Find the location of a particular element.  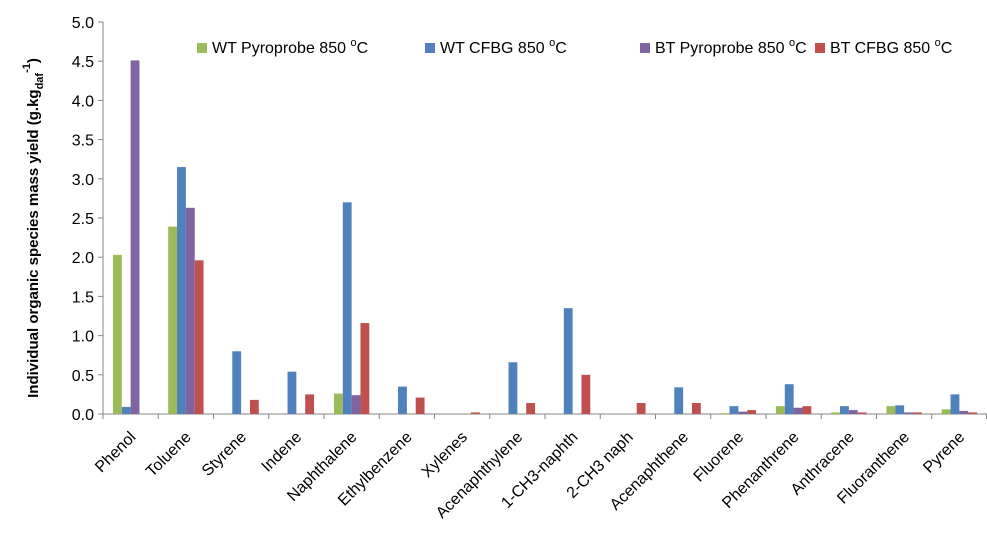

x-tick-label: Toluene is located at coordinates (169, 455).